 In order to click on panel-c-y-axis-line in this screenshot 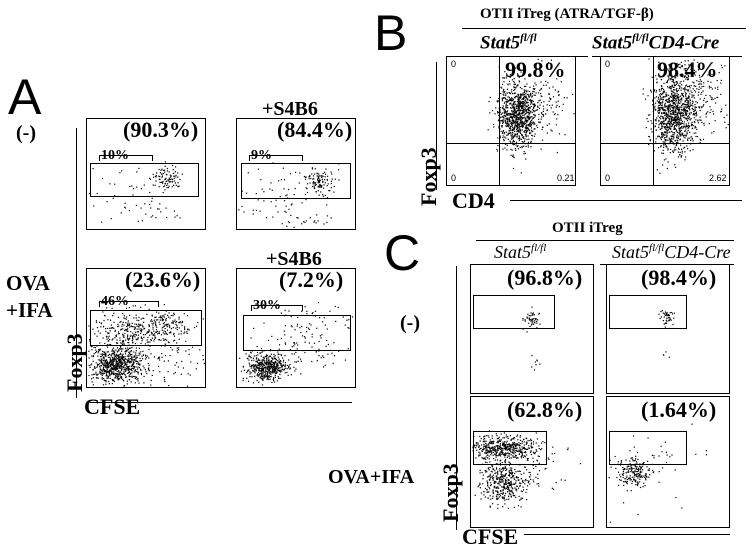, I will do `click(456, 398)`.